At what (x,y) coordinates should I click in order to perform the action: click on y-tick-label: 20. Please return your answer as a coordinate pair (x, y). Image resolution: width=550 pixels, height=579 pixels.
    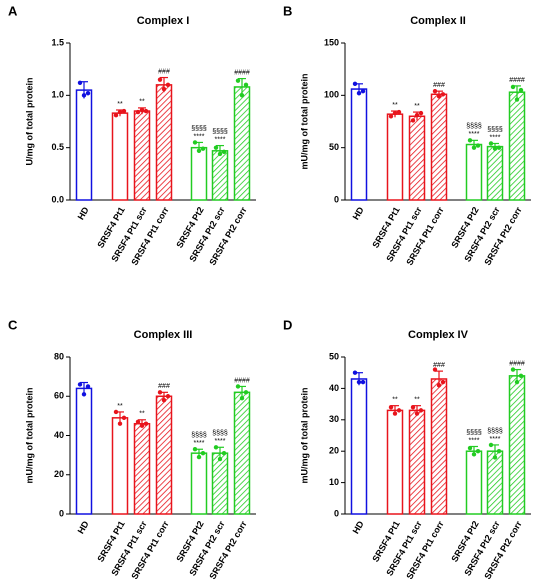
    Looking at the image, I should click on (59, 474).